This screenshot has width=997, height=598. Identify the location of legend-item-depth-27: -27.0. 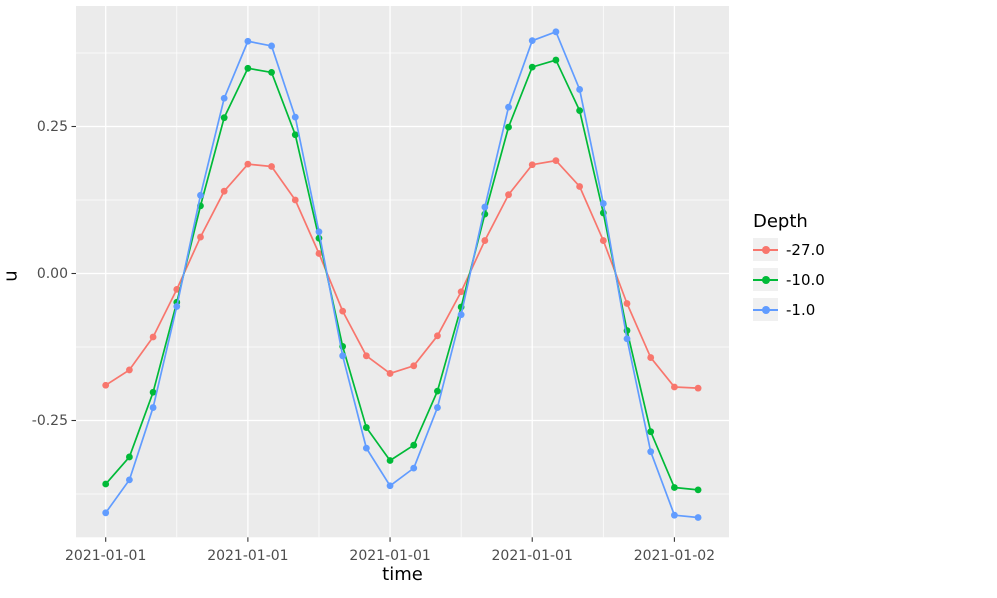
(789, 249).